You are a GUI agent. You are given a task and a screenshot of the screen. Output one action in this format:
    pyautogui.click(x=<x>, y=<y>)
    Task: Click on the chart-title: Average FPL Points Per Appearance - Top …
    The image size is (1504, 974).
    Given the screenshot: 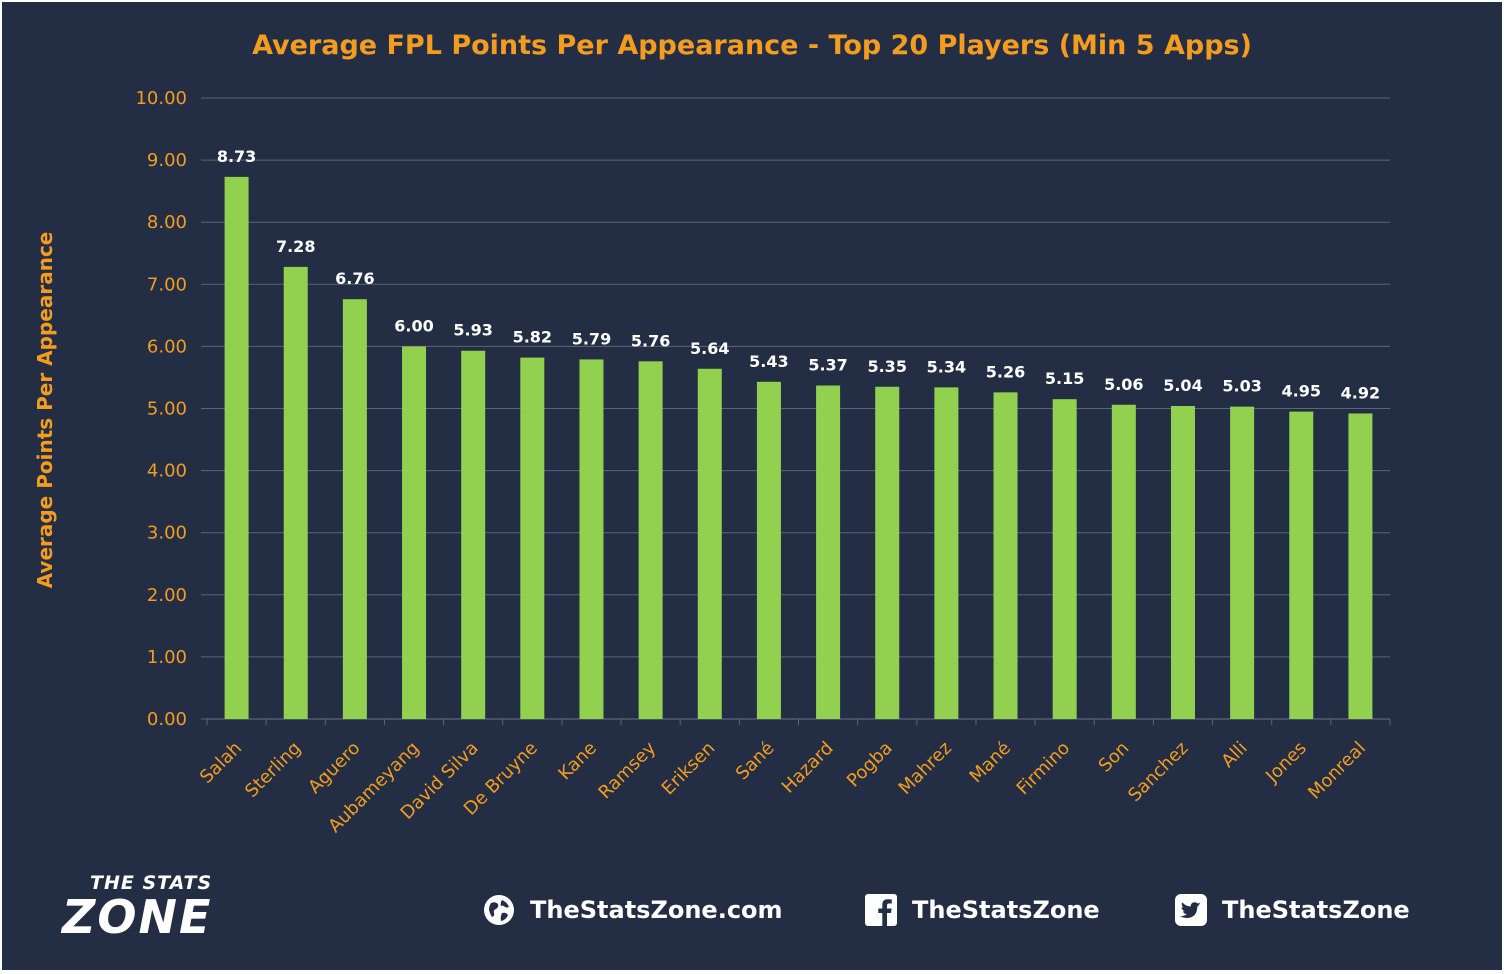 What is the action you would take?
    pyautogui.click(x=752, y=45)
    